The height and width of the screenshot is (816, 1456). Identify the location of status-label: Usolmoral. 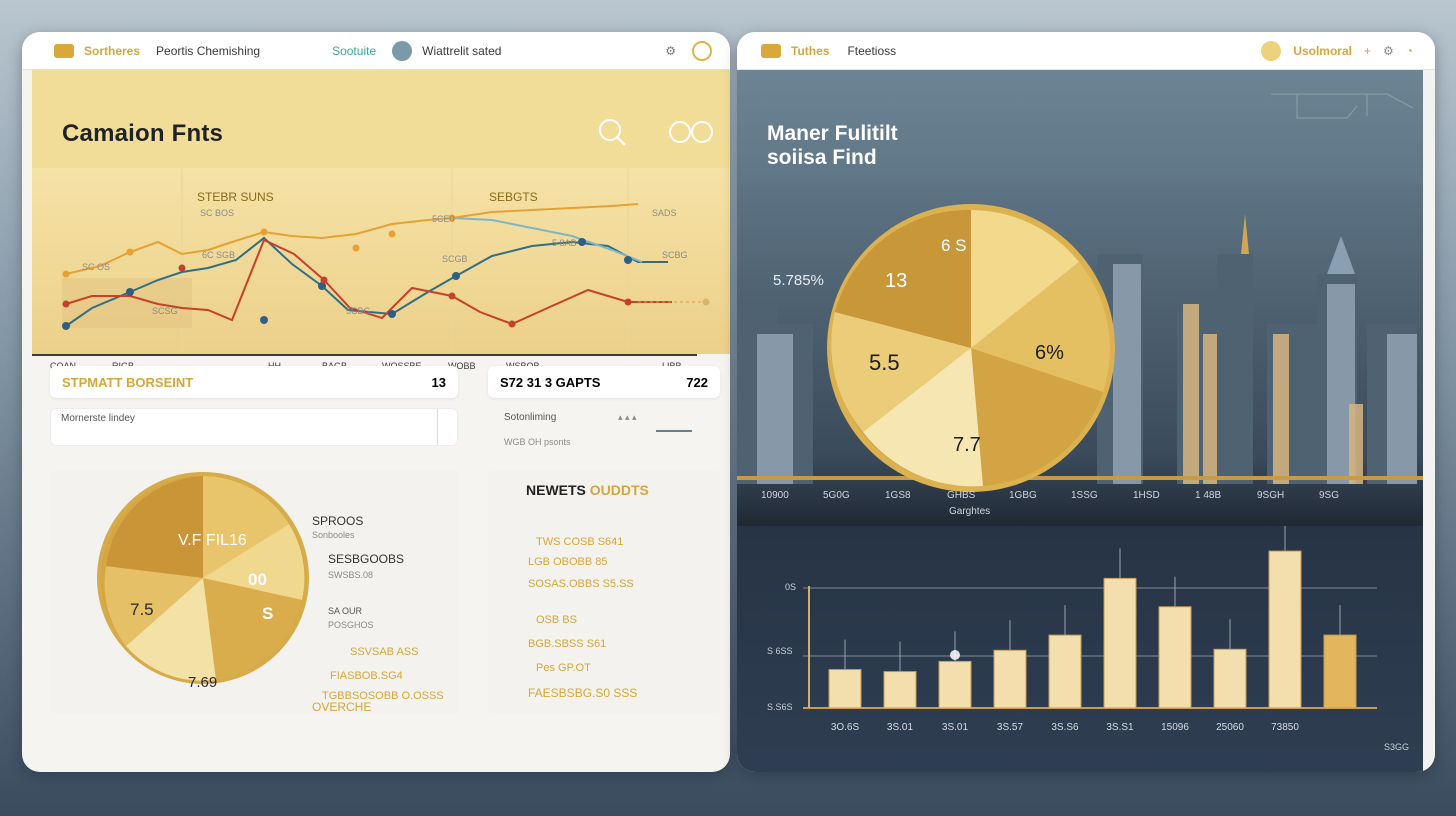
(1322, 50).